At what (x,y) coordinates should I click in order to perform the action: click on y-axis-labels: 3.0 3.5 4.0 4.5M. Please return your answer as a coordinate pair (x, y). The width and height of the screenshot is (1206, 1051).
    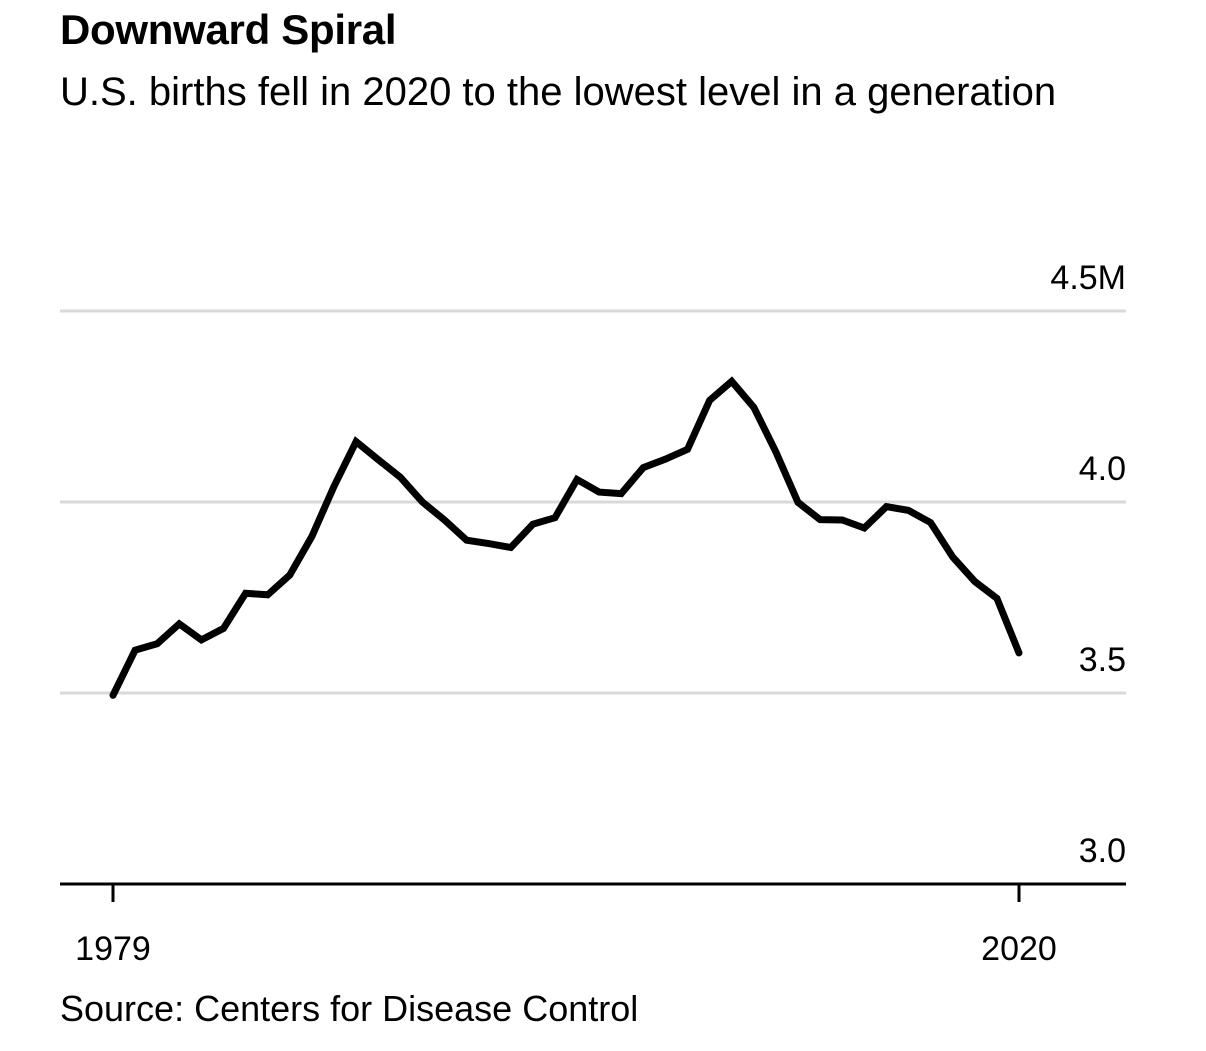
    Looking at the image, I should click on (1088, 564).